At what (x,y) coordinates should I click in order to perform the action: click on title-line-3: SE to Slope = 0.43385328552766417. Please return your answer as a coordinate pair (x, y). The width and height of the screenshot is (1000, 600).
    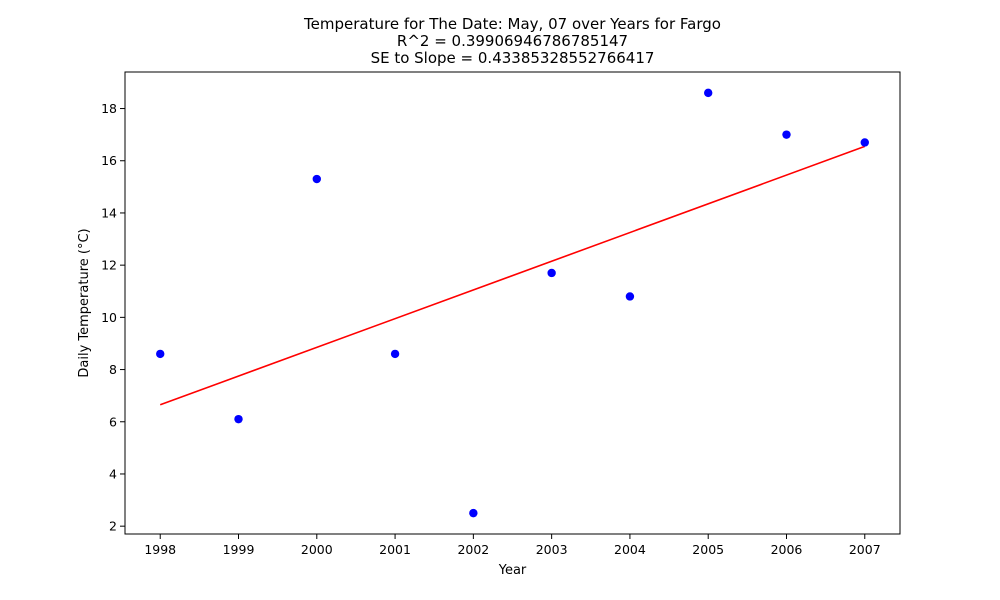
    Looking at the image, I should click on (513, 58).